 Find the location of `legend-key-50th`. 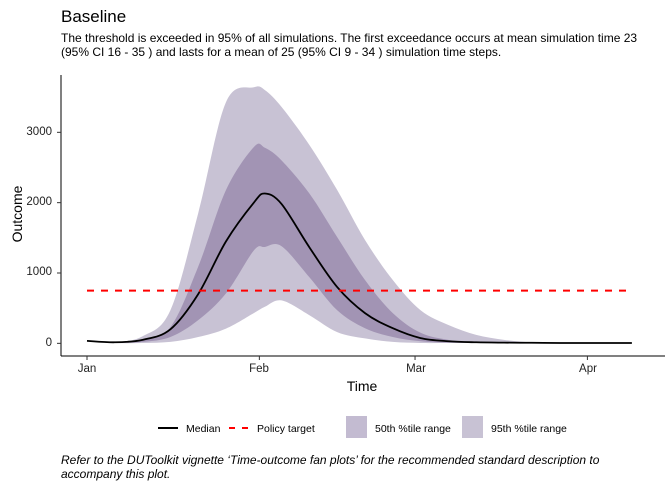

legend-key-50th is located at coordinates (356, 427).